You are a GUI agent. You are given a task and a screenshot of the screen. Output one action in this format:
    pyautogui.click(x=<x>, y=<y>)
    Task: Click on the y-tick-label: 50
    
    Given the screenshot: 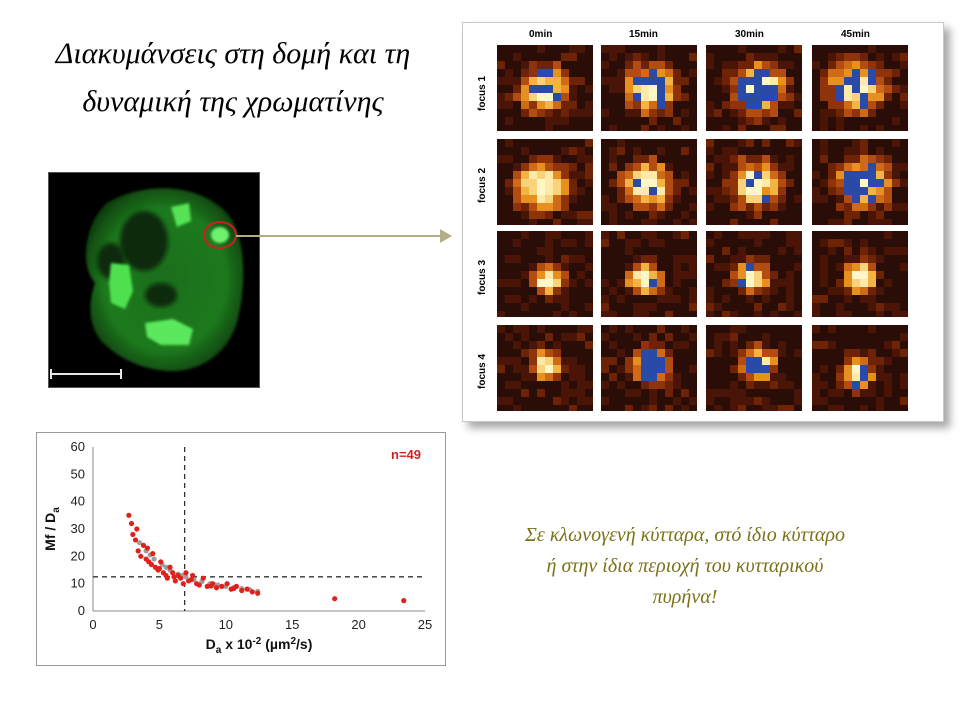 What is the action you would take?
    pyautogui.click(x=78, y=473)
    